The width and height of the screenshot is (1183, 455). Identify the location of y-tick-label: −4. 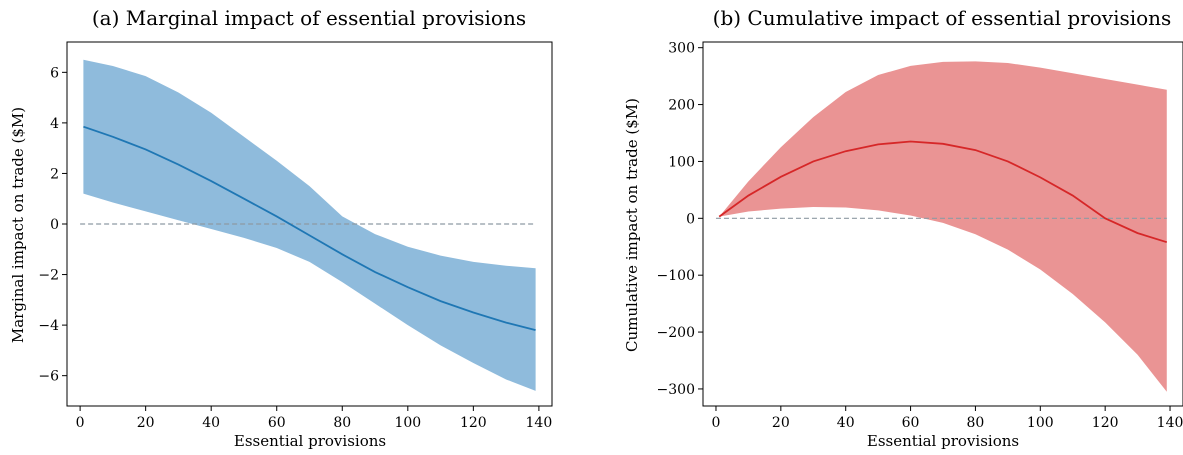
(48, 326).